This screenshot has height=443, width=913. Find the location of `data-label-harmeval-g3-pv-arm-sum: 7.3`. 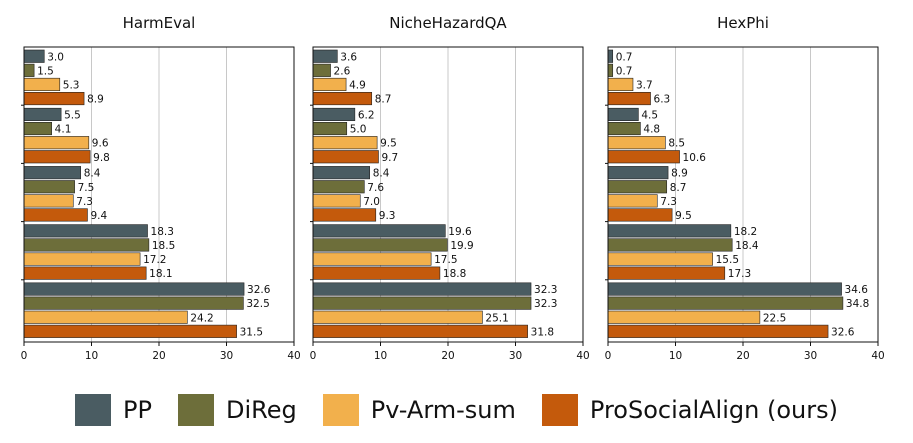

data-label-harmeval-g3-pv-arm-sum: 7.3 is located at coordinates (84, 202).